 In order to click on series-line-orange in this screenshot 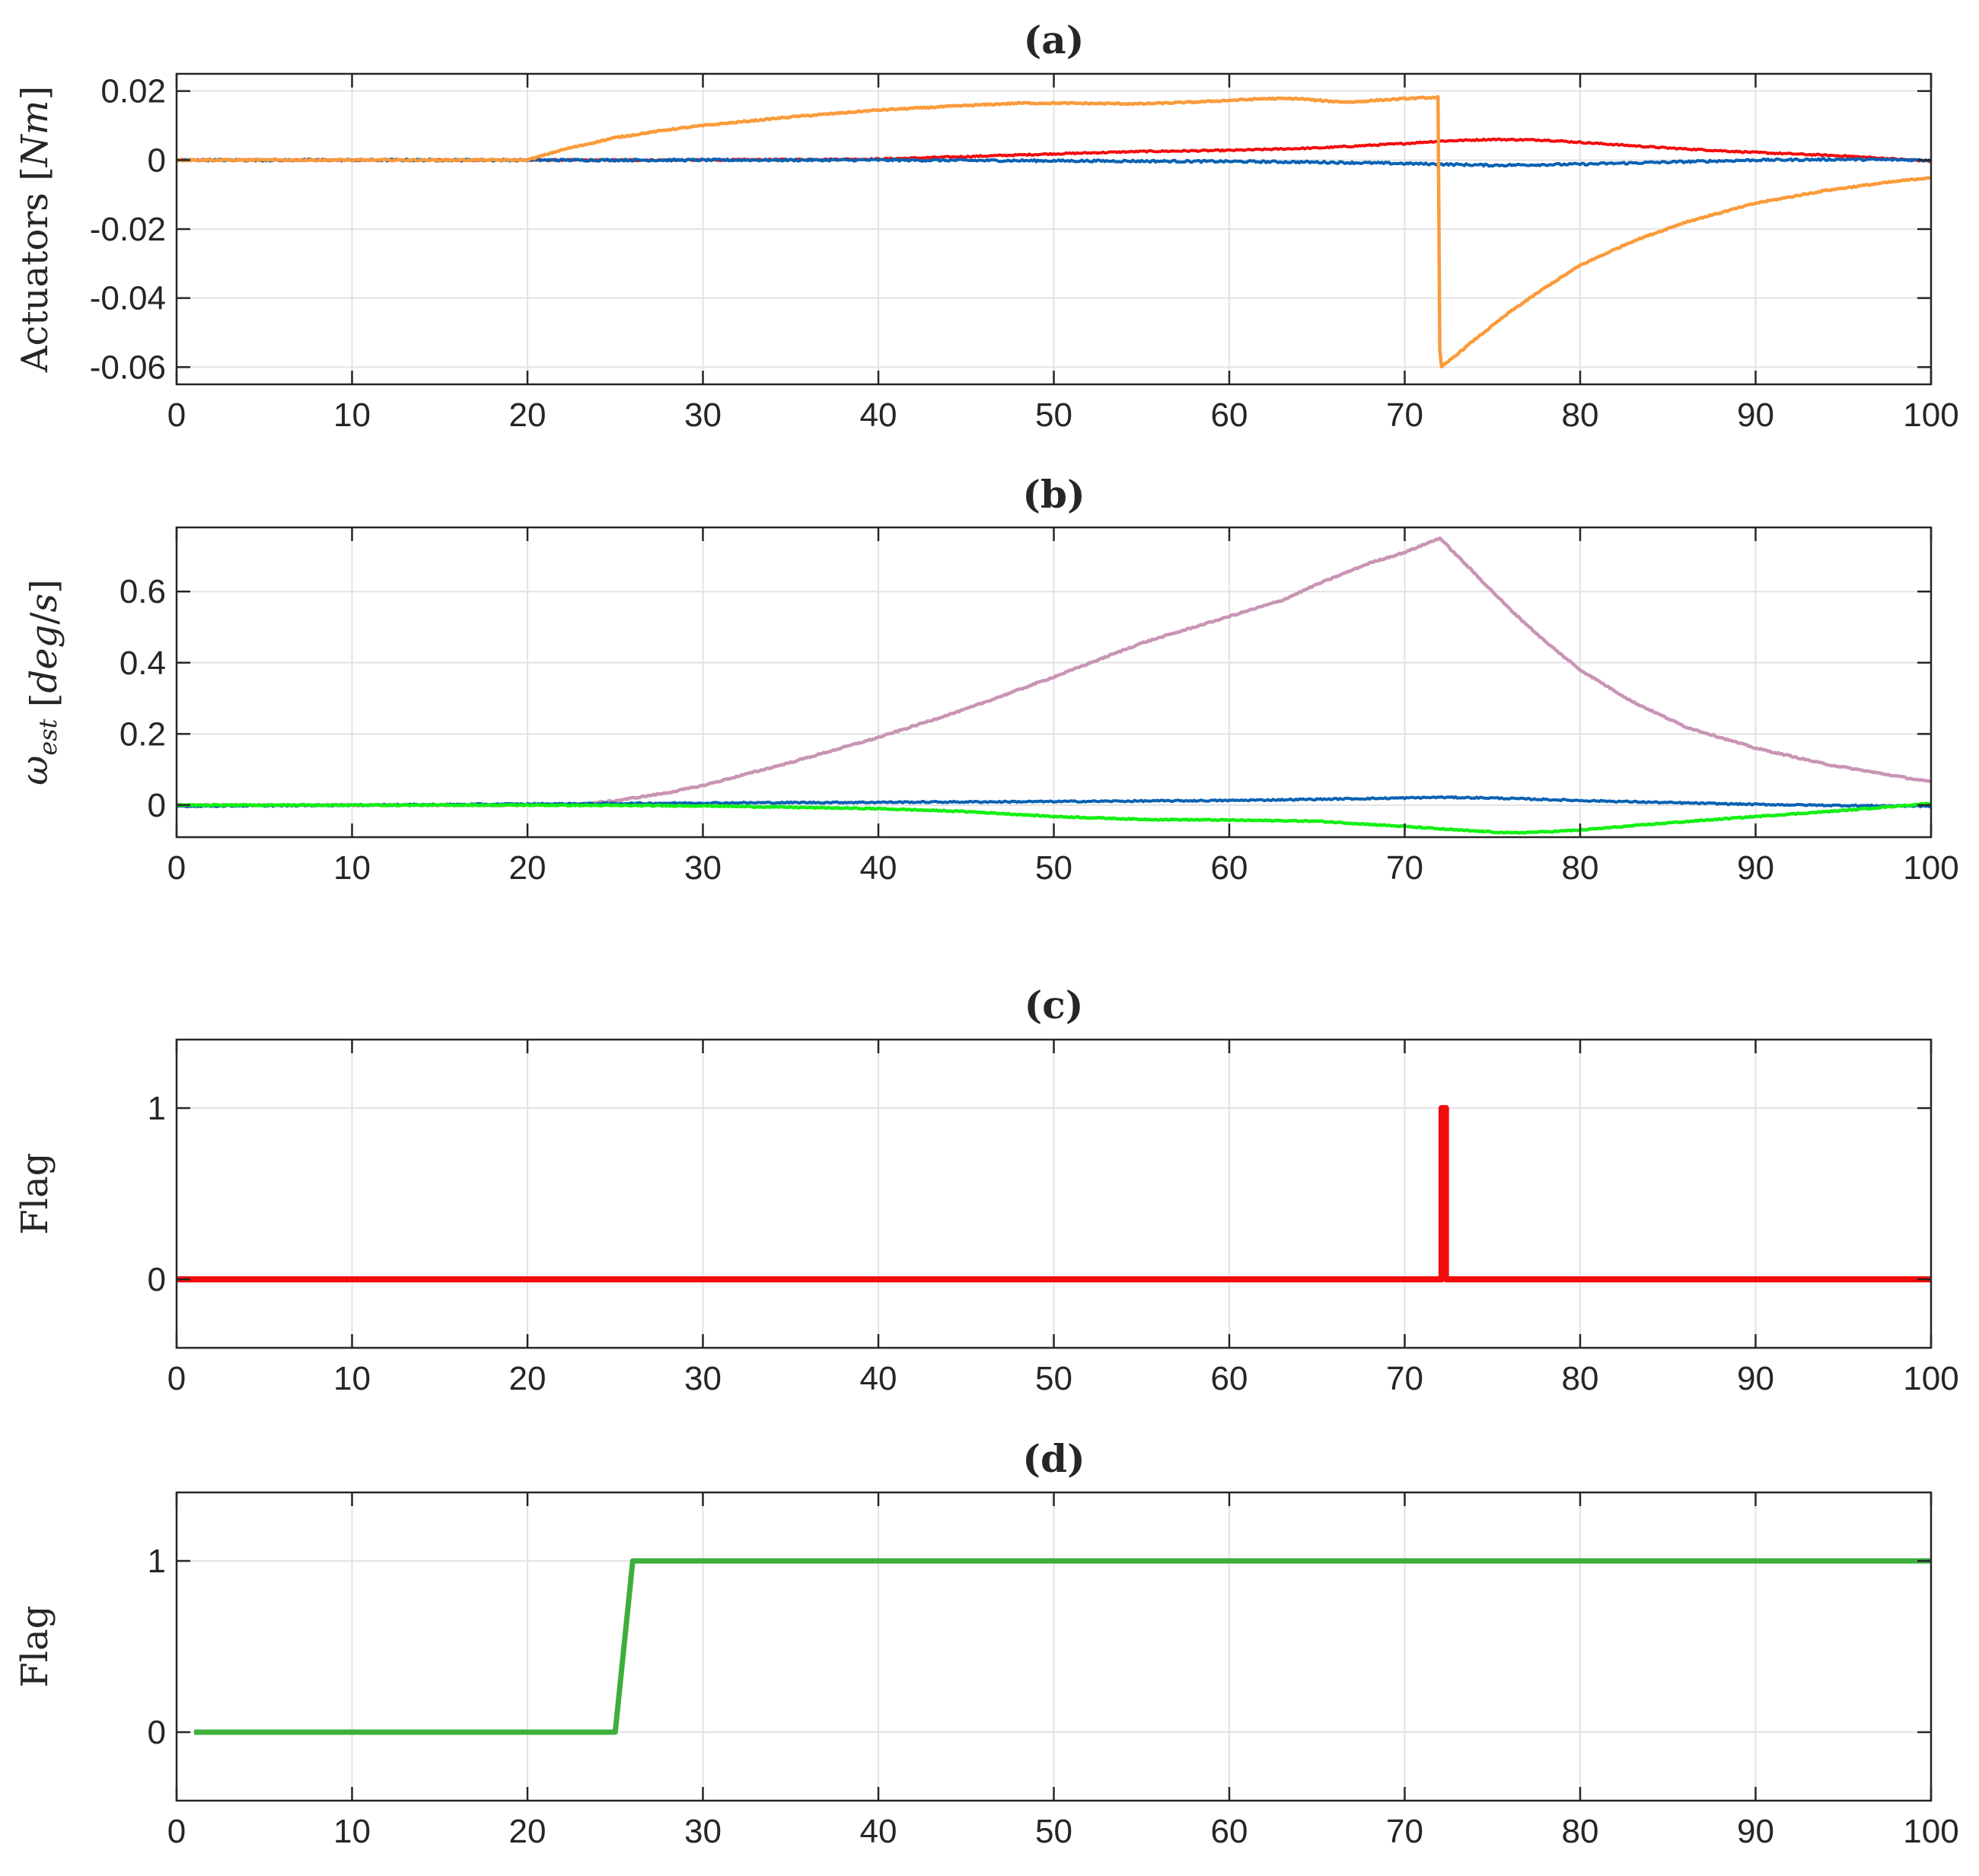, I will do `click(1054, 232)`.